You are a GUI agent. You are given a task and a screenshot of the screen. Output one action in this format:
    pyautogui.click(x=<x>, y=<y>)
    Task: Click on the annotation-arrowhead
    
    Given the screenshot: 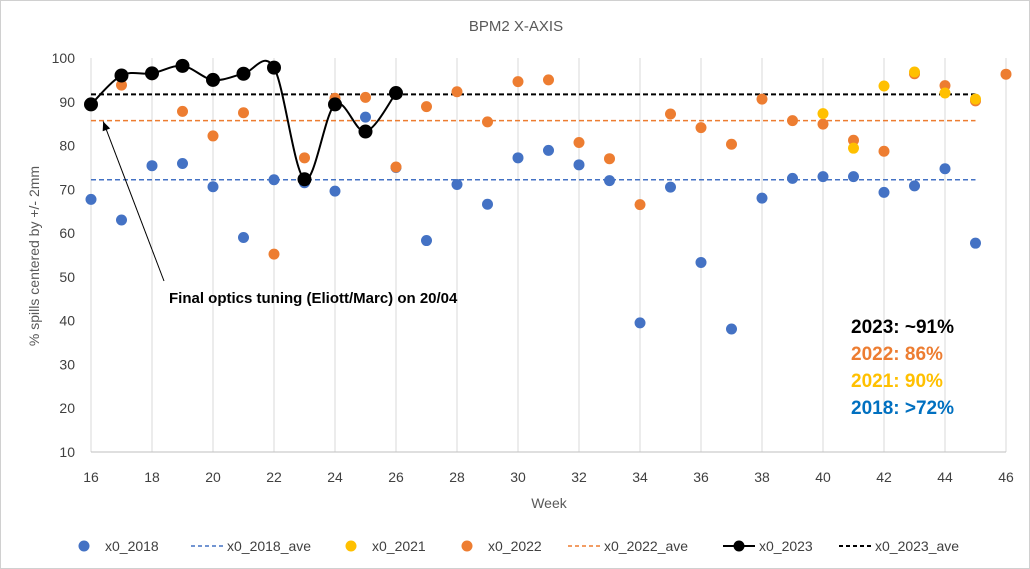 What is the action you would take?
    pyautogui.click(x=106, y=126)
    